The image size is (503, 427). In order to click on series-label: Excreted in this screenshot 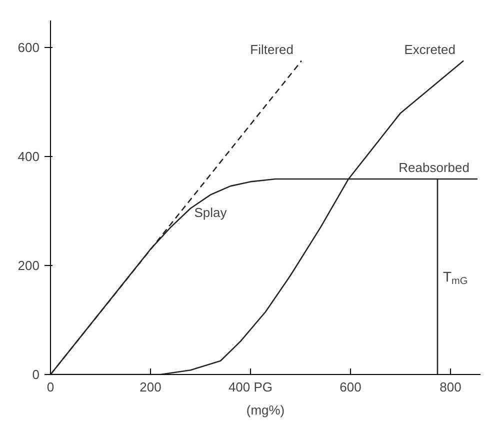, I will do `click(430, 49)`.